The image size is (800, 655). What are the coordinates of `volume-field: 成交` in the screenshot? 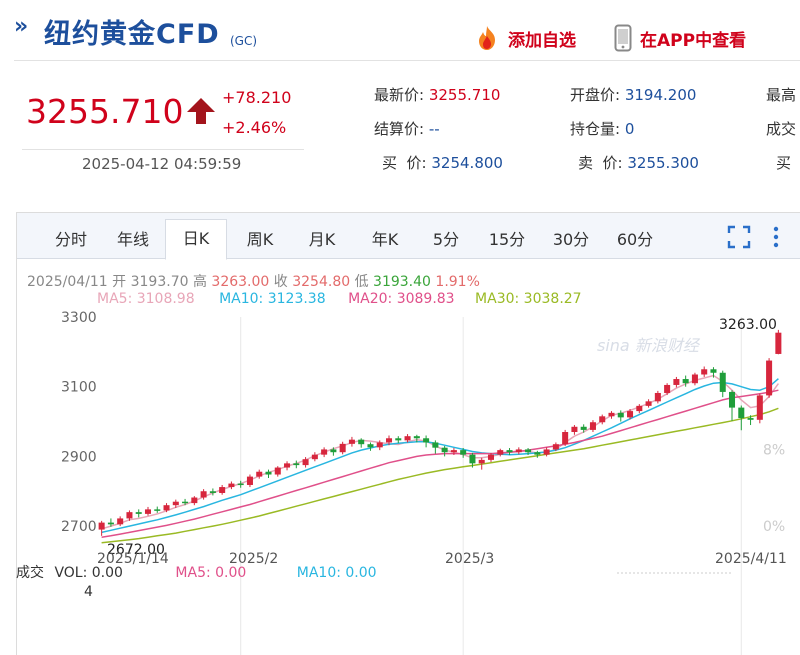 It's located at (781, 128).